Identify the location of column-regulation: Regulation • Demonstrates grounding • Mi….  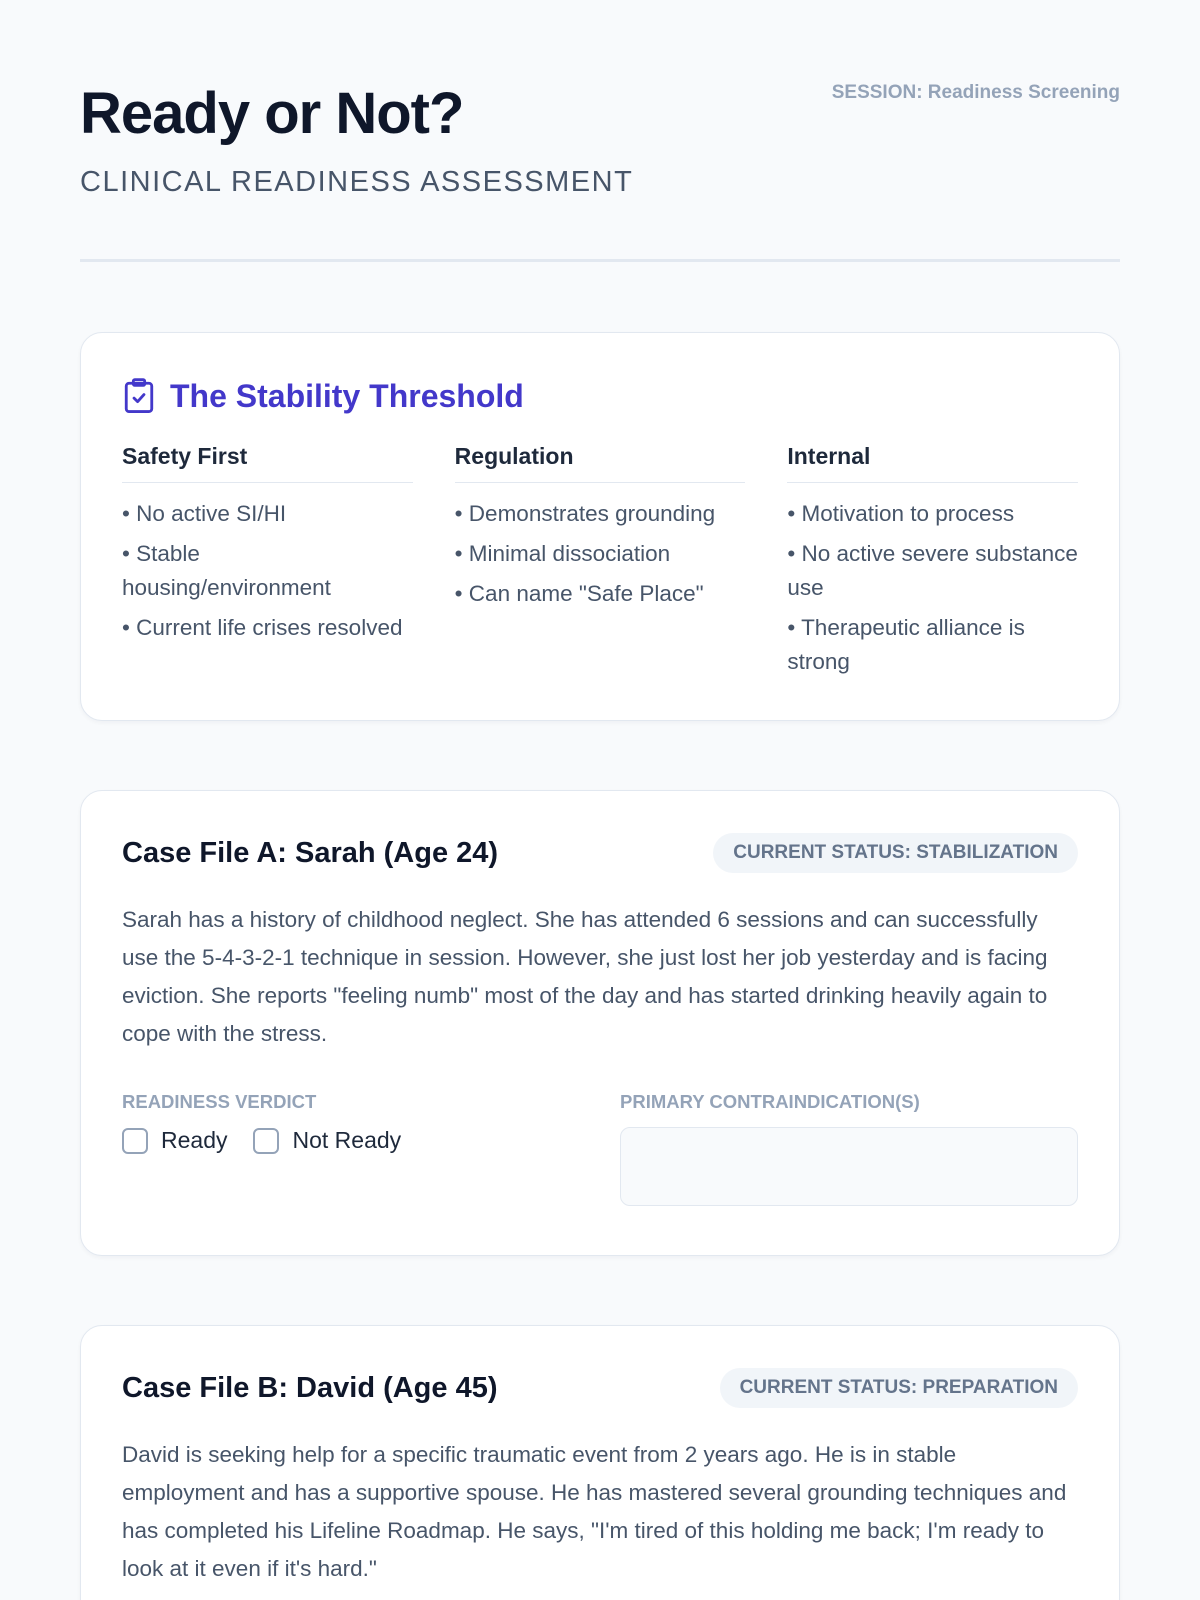
(600, 564).